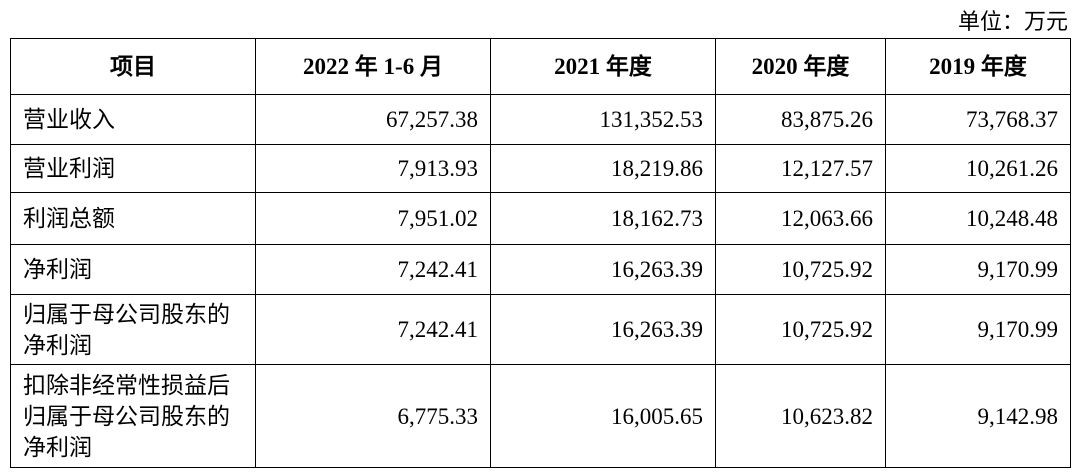  What do you see at coordinates (603, 66) in the screenshot?
I see `column-header: 2021 年度` at bounding box center [603, 66].